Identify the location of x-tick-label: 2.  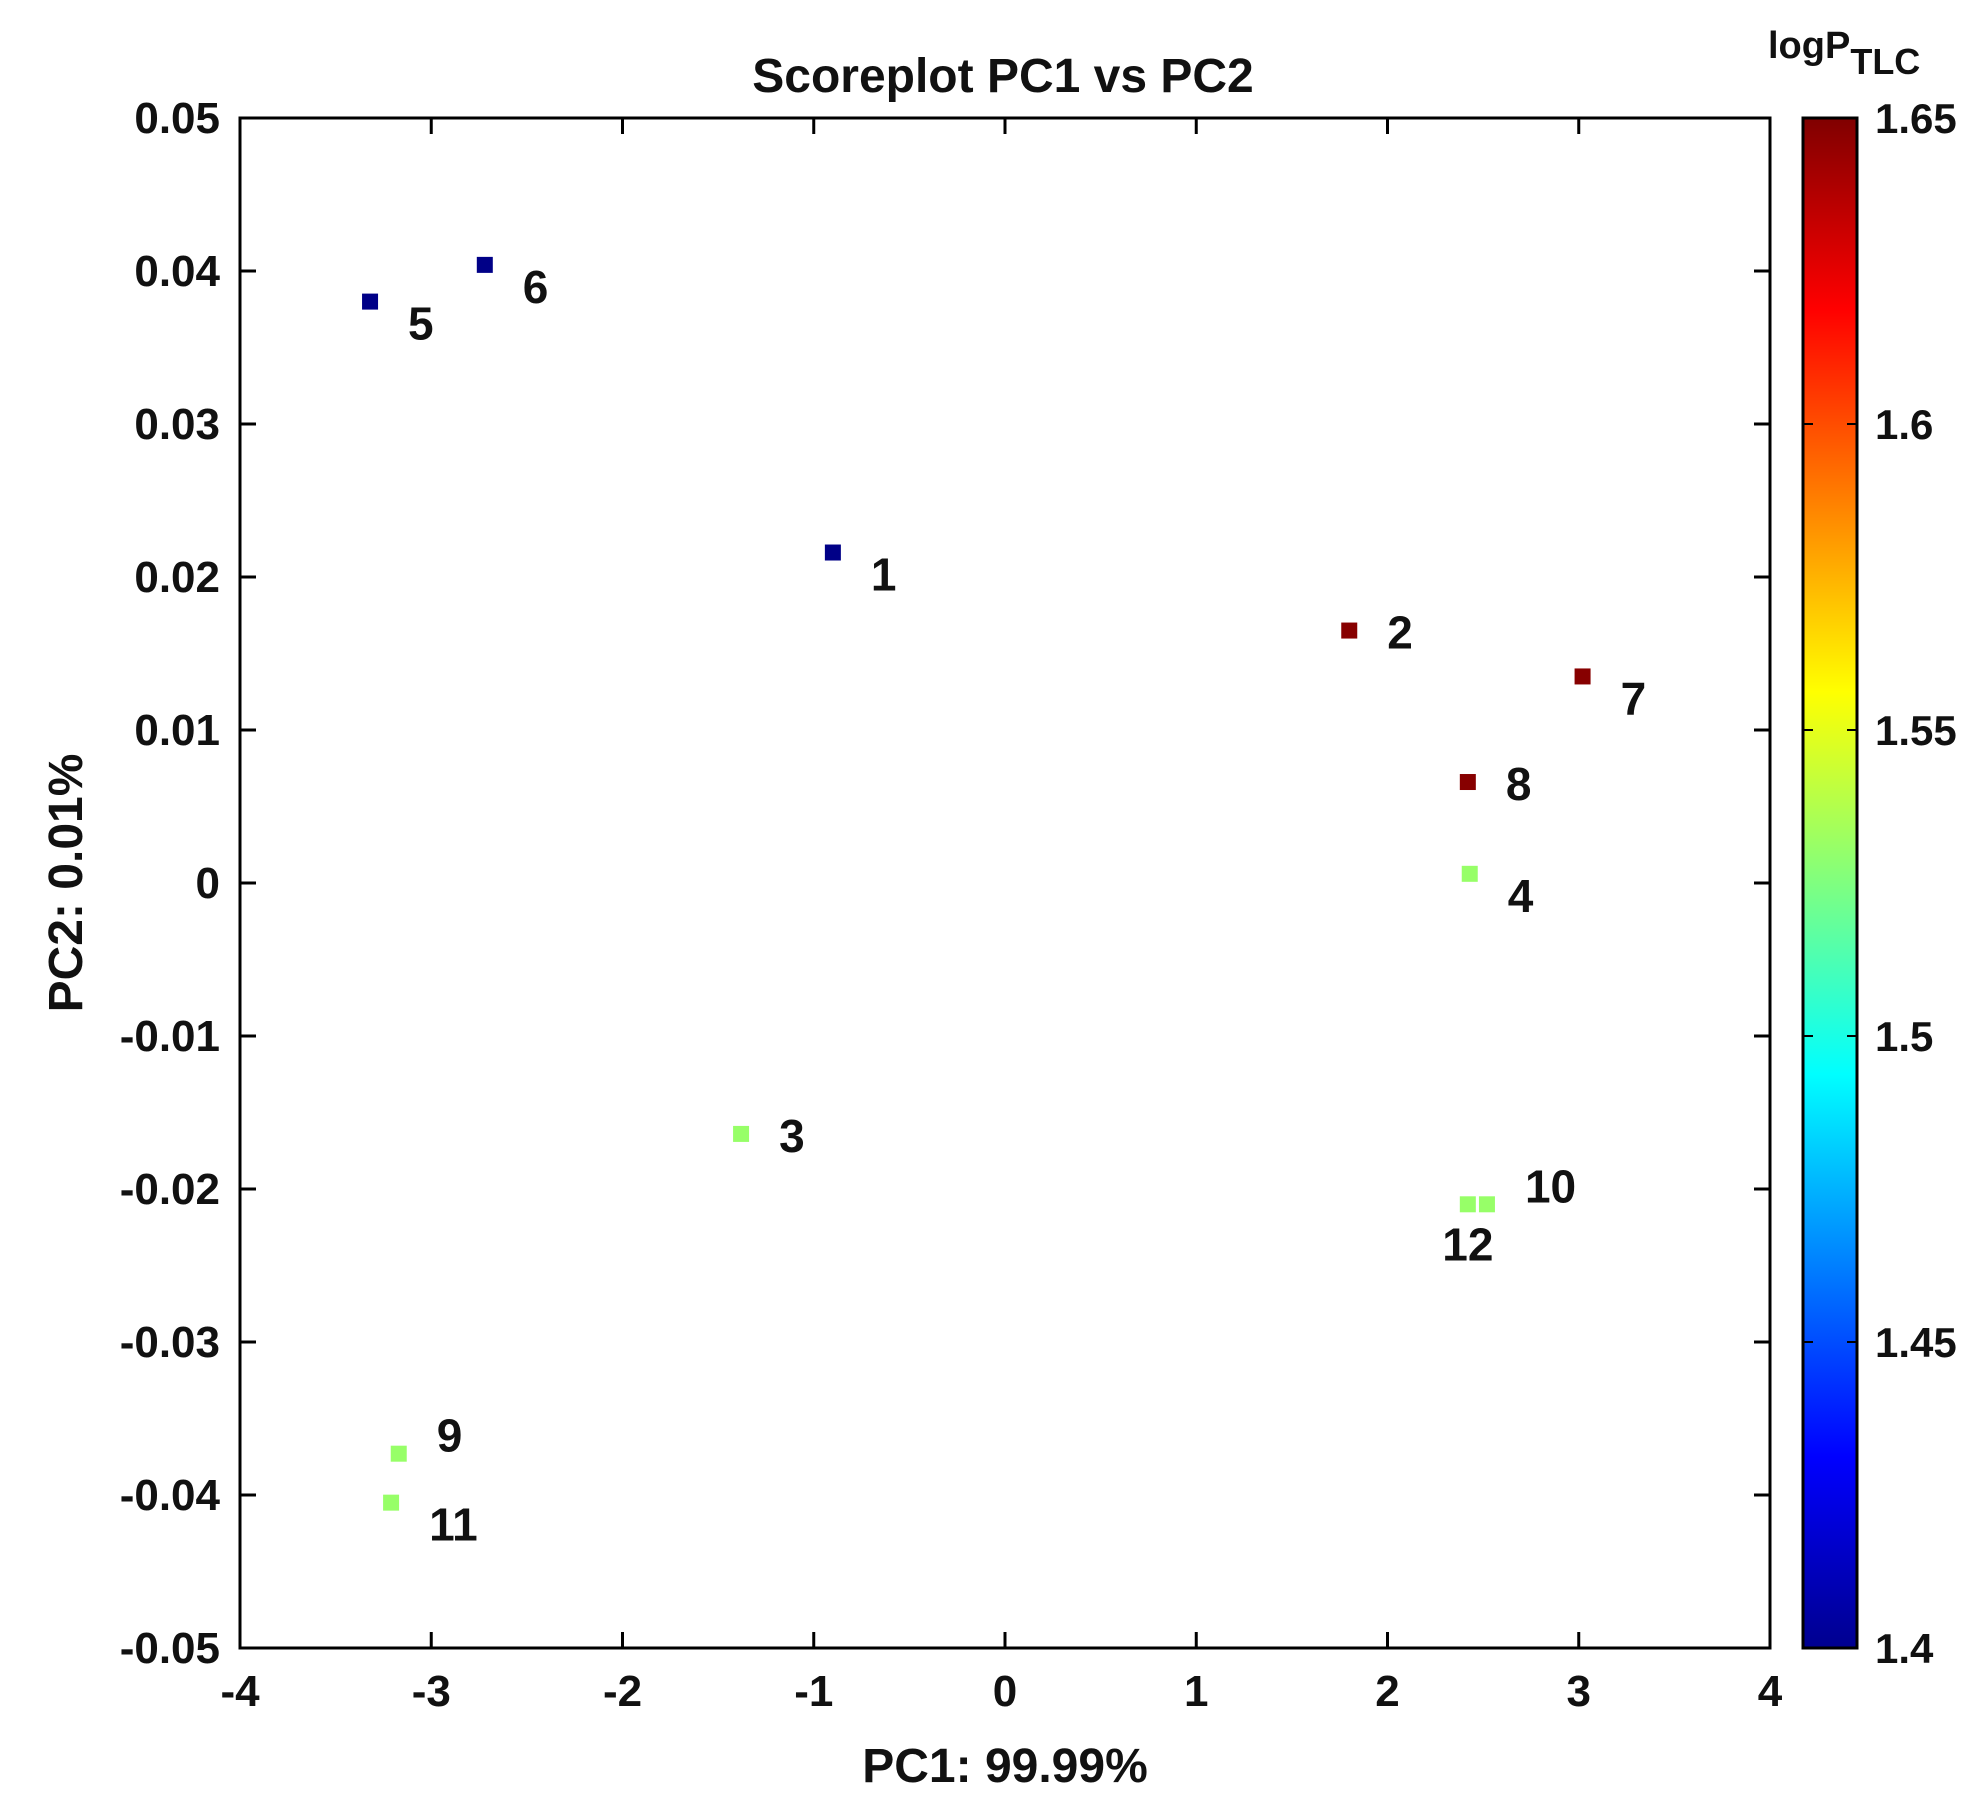
(1387, 1691).